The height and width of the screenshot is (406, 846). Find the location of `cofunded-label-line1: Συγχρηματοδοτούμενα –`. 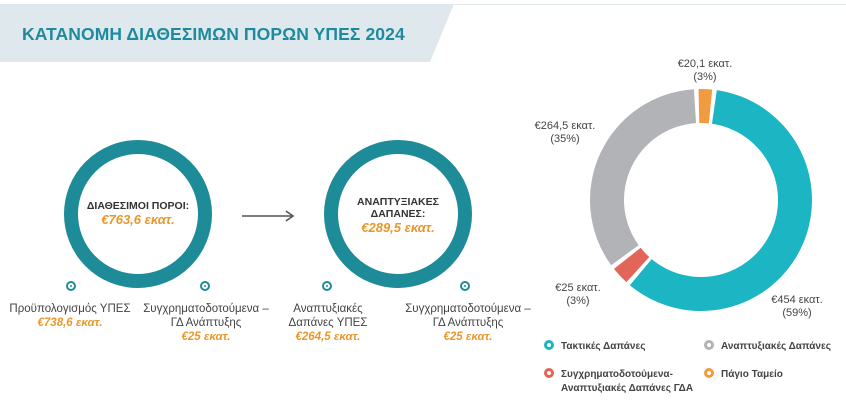

cofunded-label-line1: Συγχρηματοδοτούμενα – is located at coordinates (206, 309).